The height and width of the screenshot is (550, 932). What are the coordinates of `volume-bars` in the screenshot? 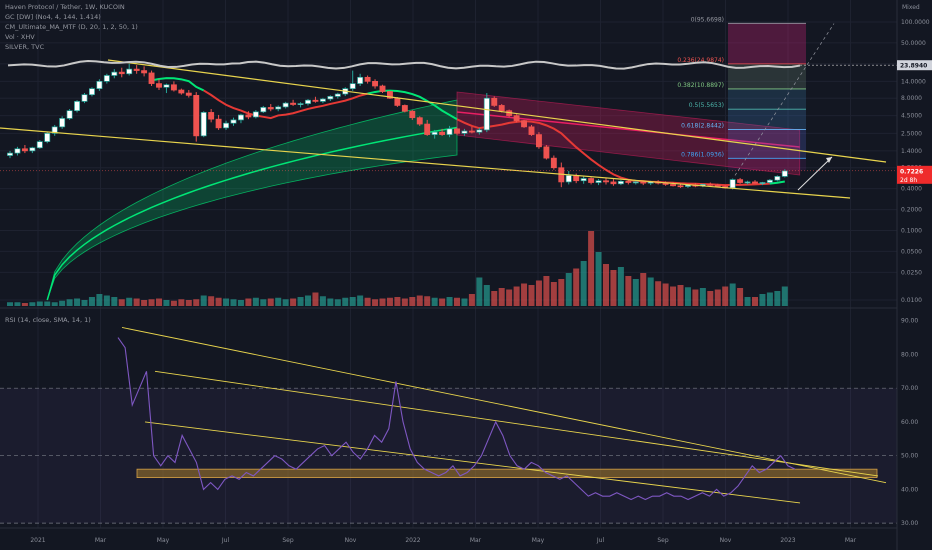 It's located at (397, 268).